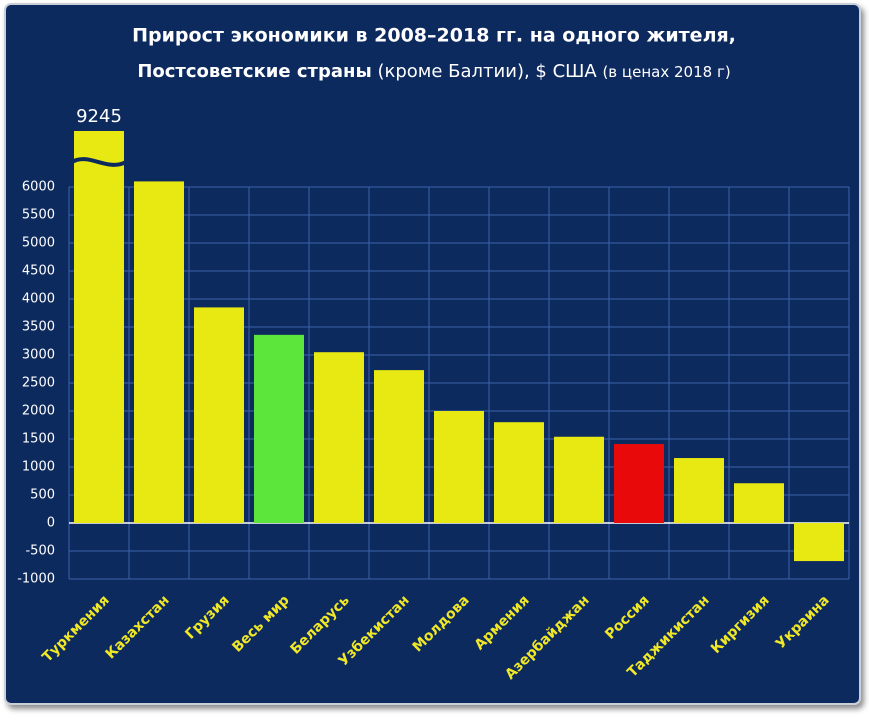 The height and width of the screenshot is (720, 869). I want to click on y-tick-label: -1000, so click(36, 579).